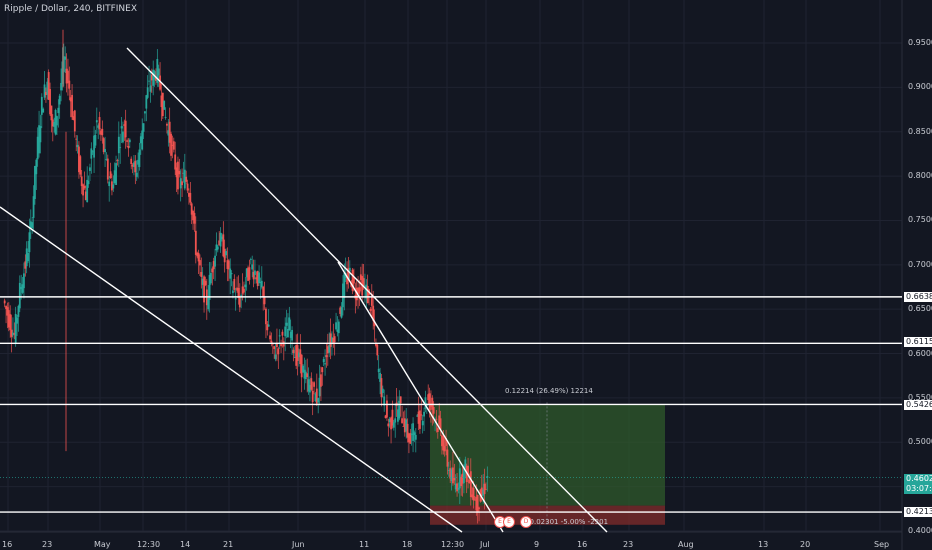 Image resolution: width=932 pixels, height=550 pixels. I want to click on time-tick-label: Jul, so click(485, 544).